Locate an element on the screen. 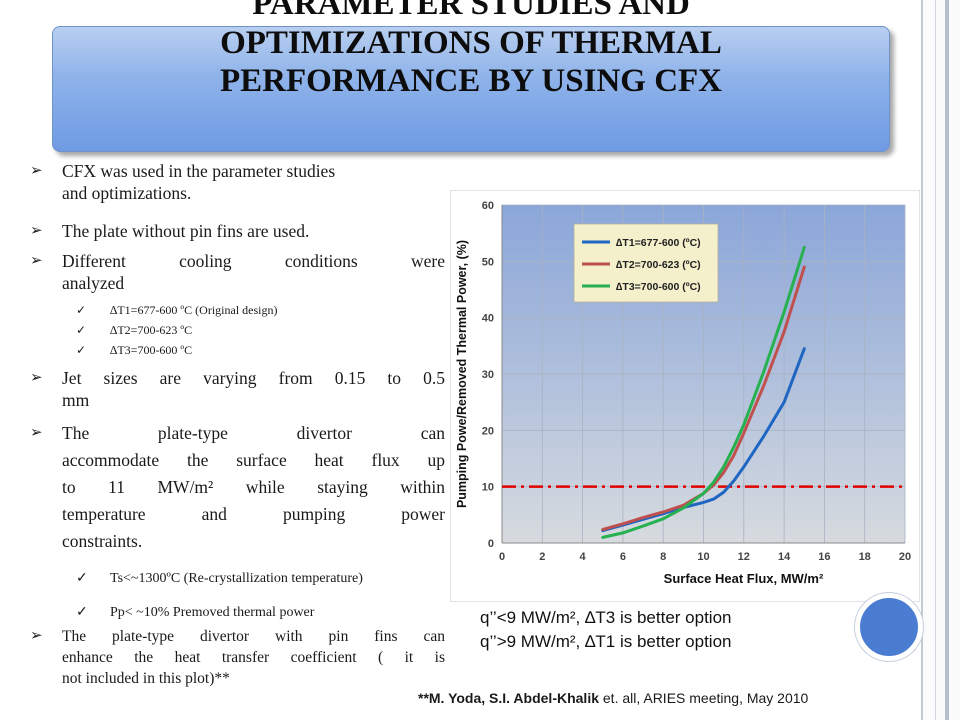 This screenshot has height=720, width=960. bullet-line: The plate-type divertor can is located at coordinates (253, 433).